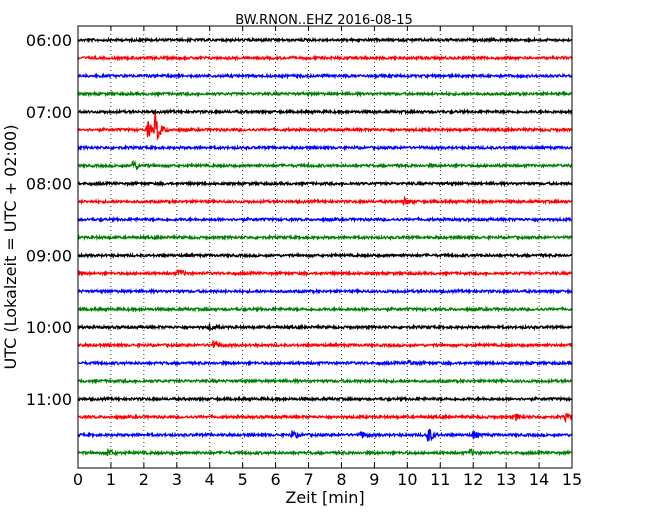 Image resolution: width=650 pixels, height=520 pixels. I want to click on y-tick-label: 06:00, so click(49, 40).